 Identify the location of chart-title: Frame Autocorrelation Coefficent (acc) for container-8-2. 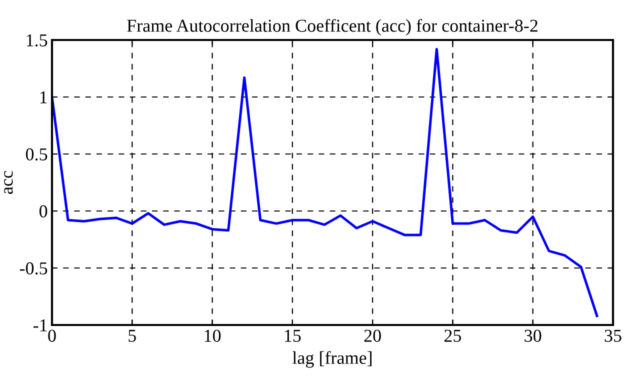
(332, 27).